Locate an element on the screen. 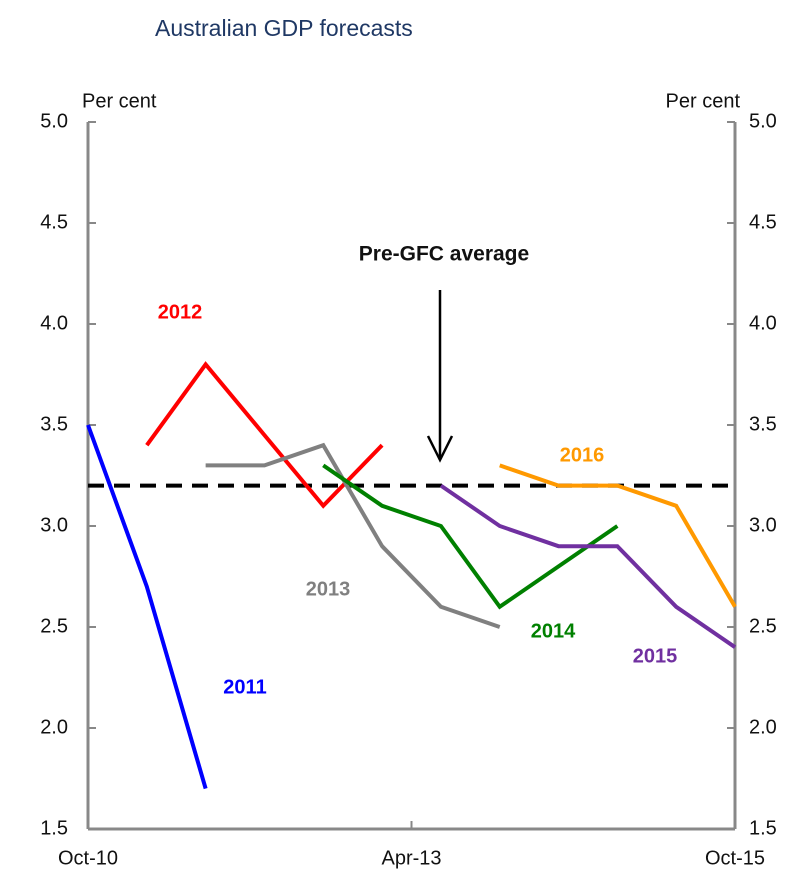 The image size is (812, 880). y-tick-label: 4.5 is located at coordinates (54, 222).